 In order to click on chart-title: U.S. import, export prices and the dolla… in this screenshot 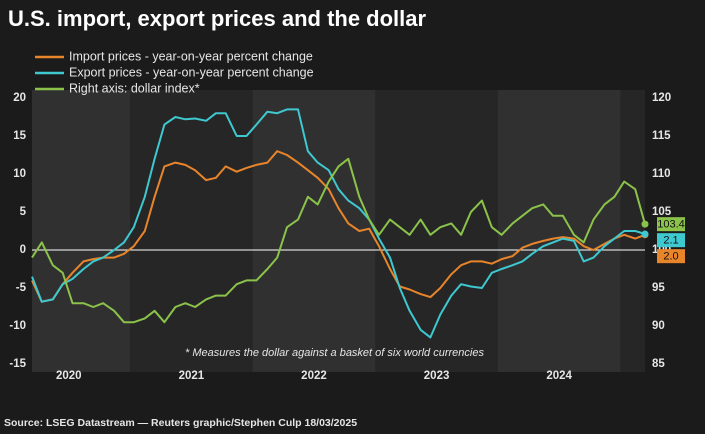, I will do `click(217, 18)`.